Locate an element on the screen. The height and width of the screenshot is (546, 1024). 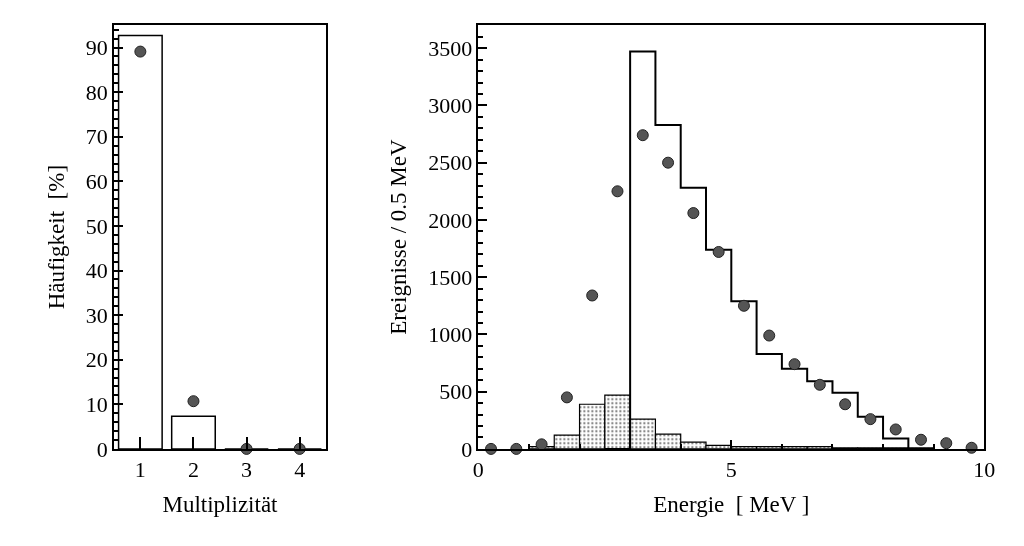
y-tick-label: 90 is located at coordinates (96, 48).